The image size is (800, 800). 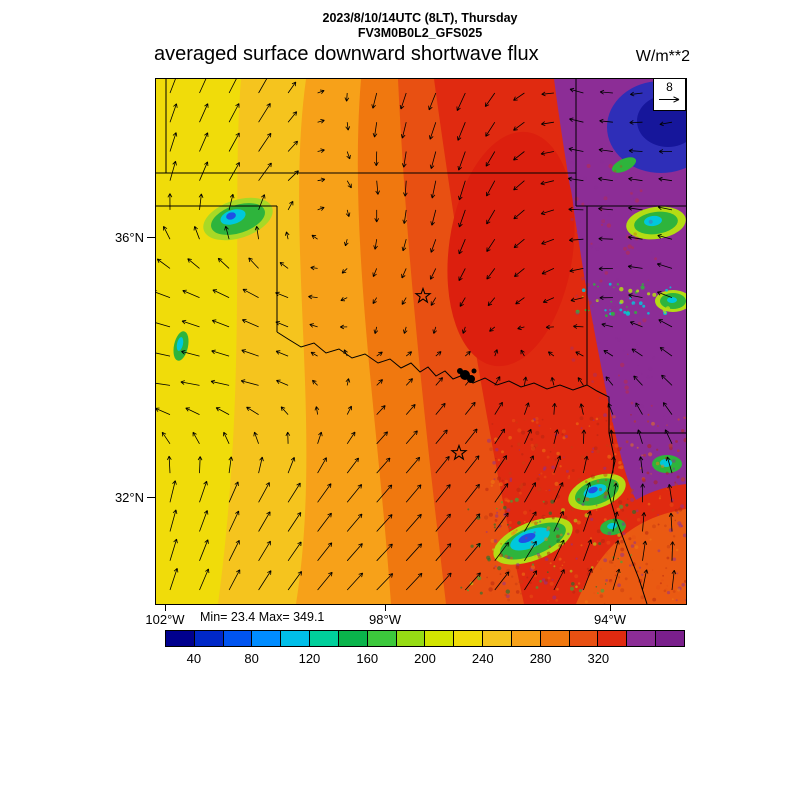 I want to click on header-datetime: 2023/8/10/14UTC (8LT), Thursday, so click(x=420, y=18).